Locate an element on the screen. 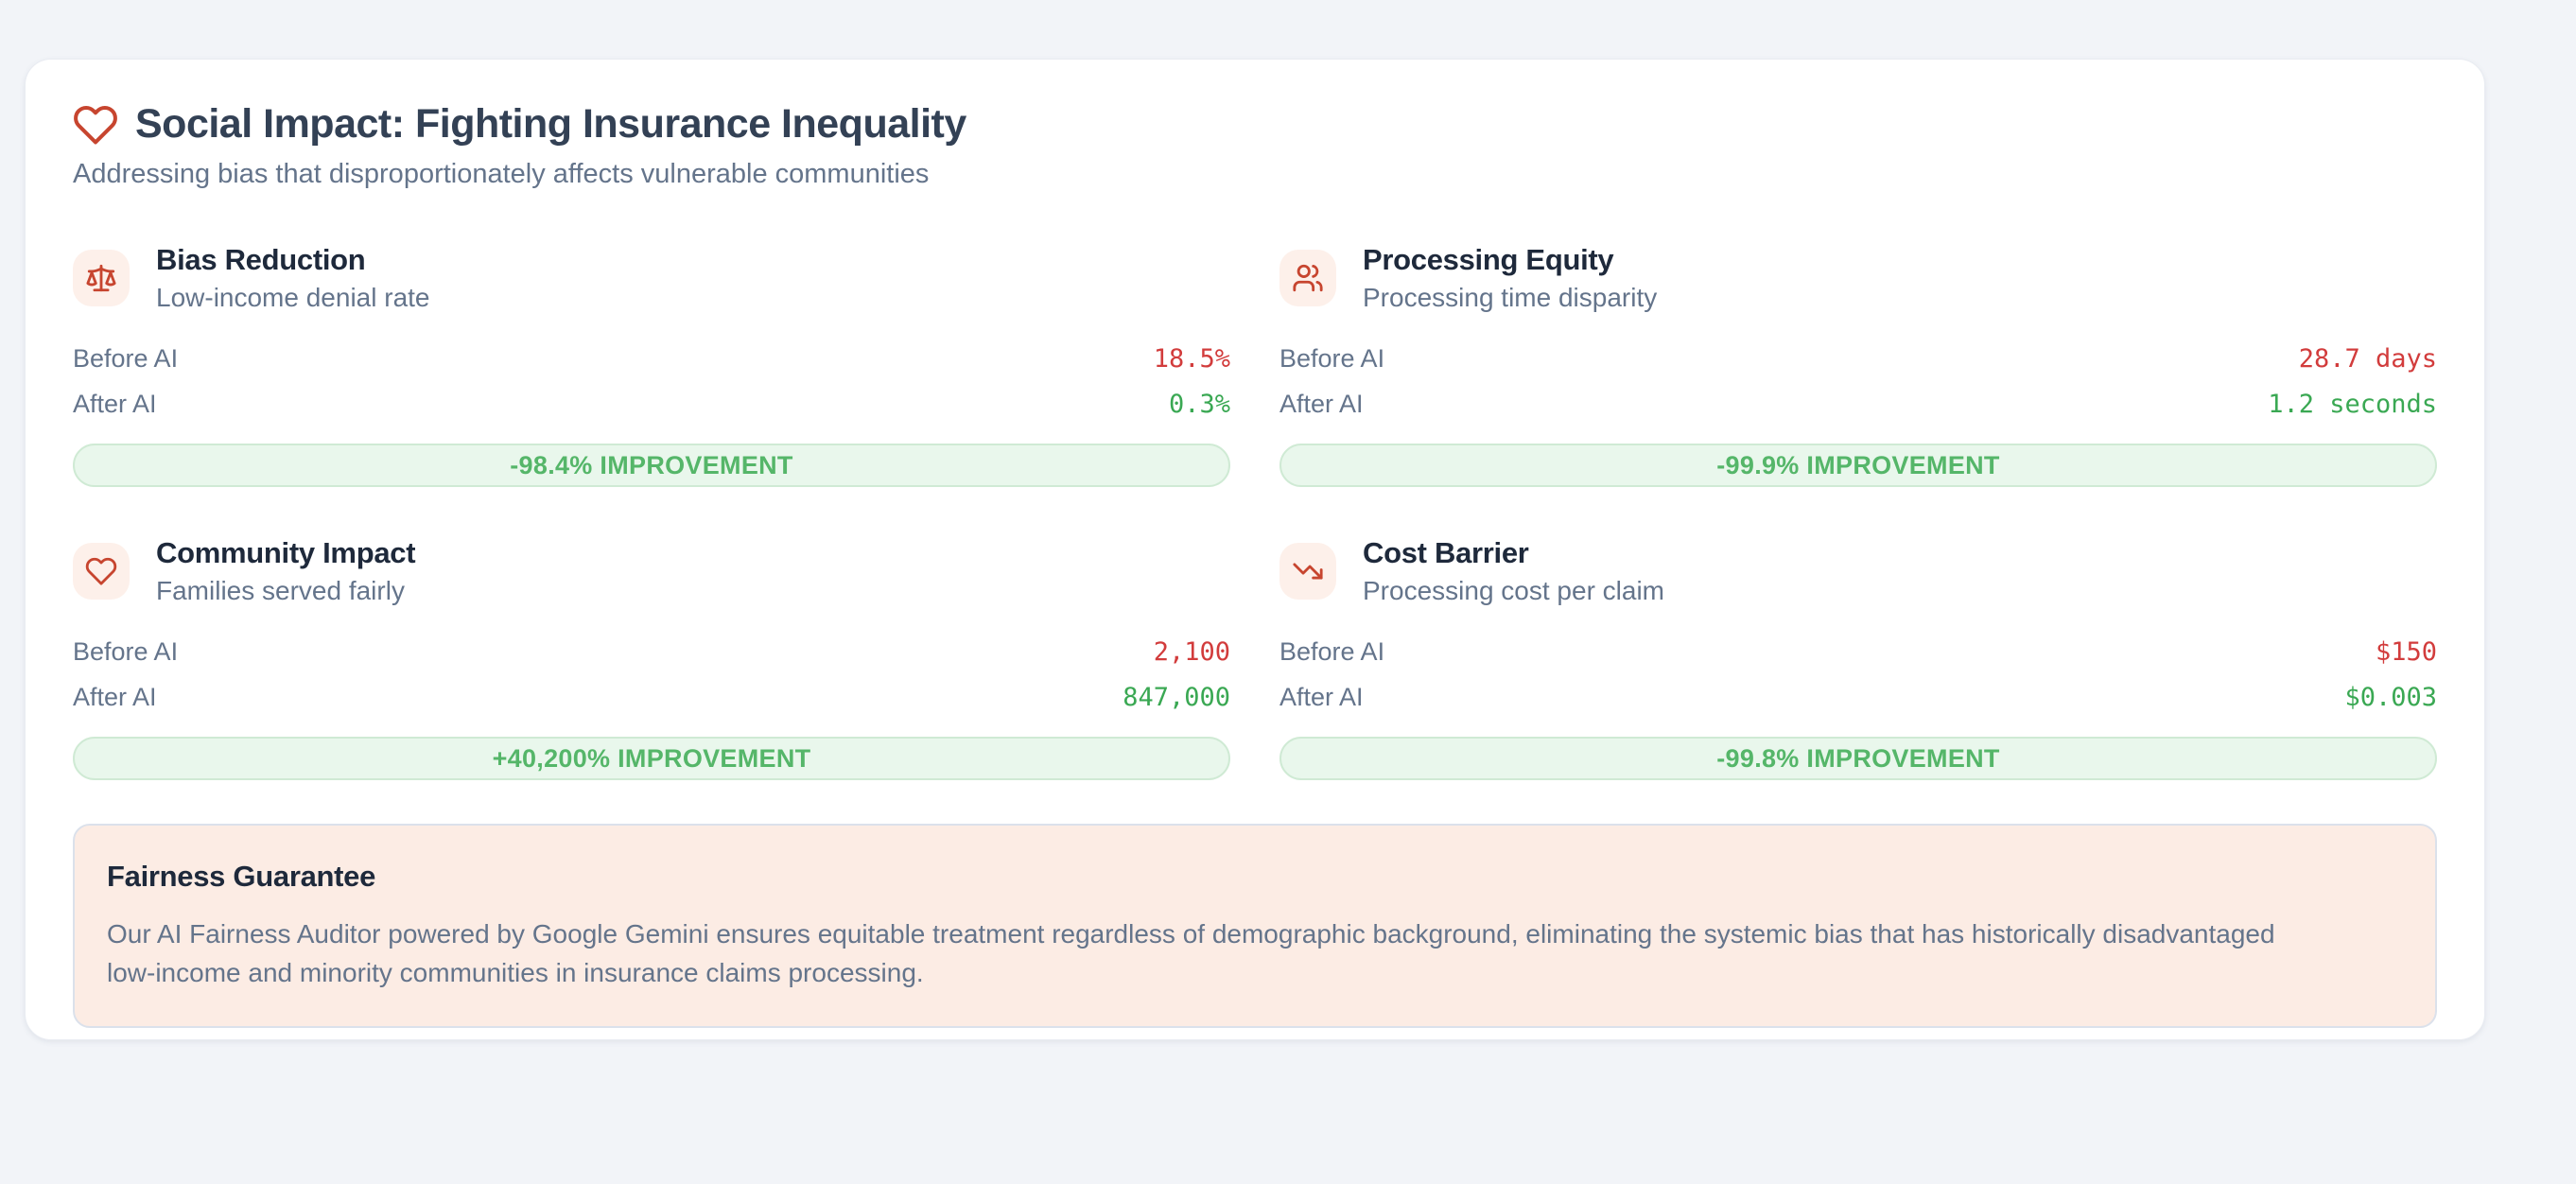  after-ai-value: $0.003 is located at coordinates (2390, 697).